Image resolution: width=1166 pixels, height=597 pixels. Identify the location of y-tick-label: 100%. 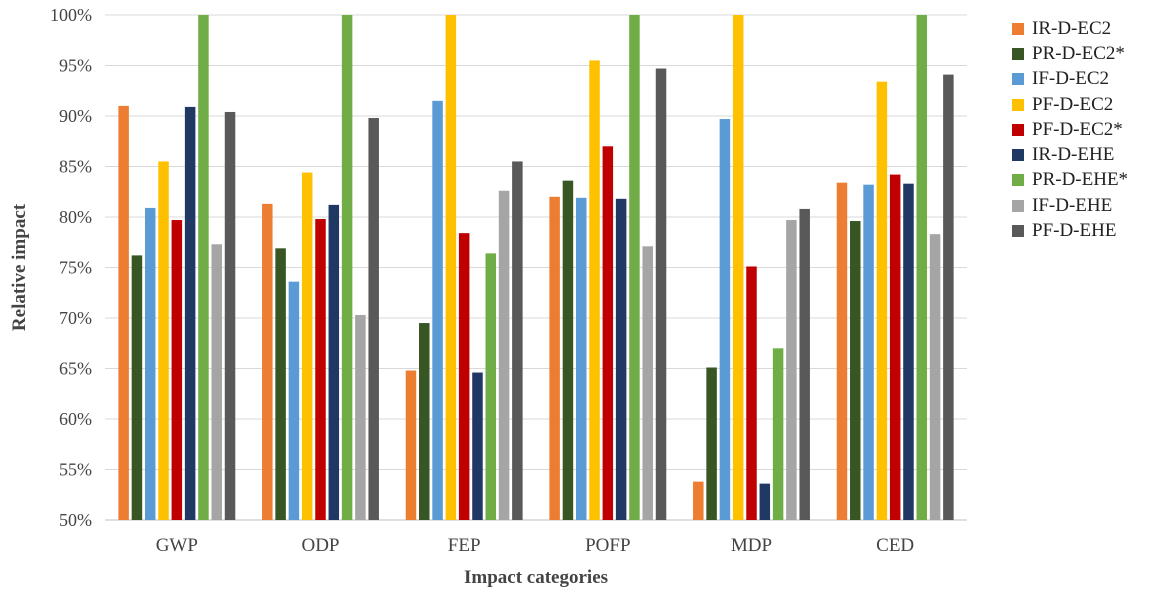
(71, 15).